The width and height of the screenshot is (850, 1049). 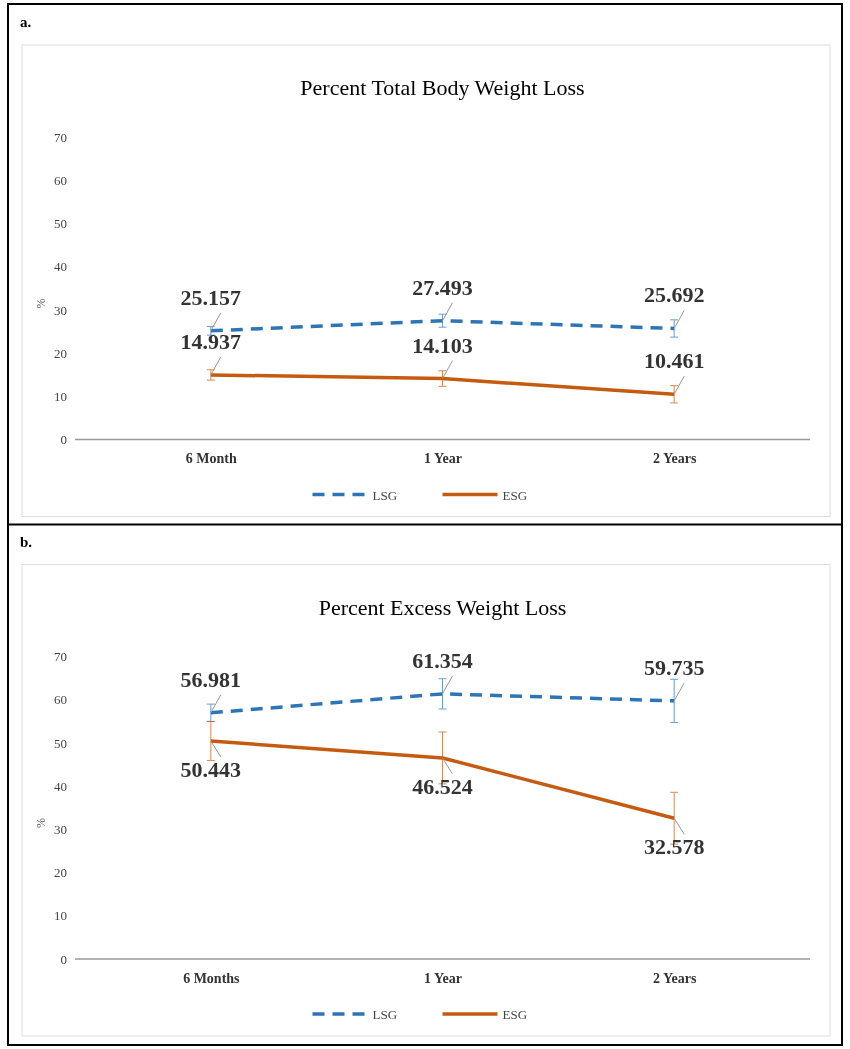 I want to click on data-label: 27.493, so click(x=442, y=287).